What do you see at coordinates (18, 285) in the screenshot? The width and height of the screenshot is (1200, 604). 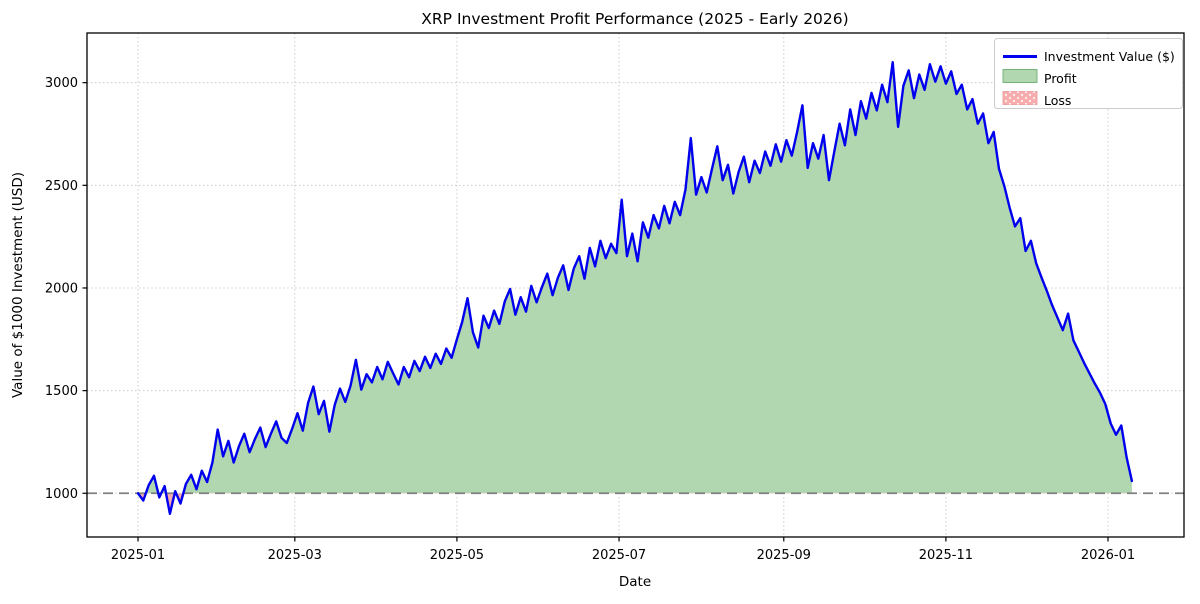 I see `y-axis-label: Value of $1000 Investment (USD)` at bounding box center [18, 285].